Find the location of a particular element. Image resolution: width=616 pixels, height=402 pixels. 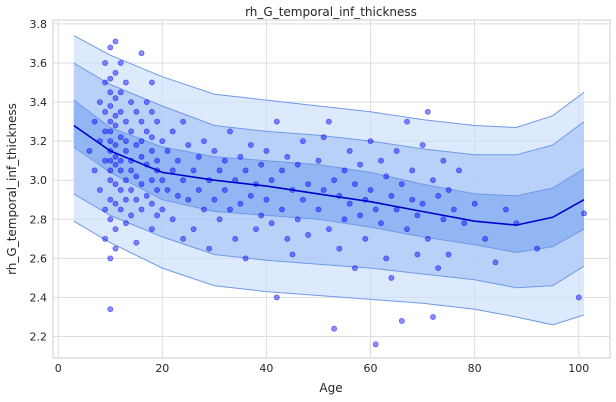

x-tick-label: 40 is located at coordinates (266, 368).